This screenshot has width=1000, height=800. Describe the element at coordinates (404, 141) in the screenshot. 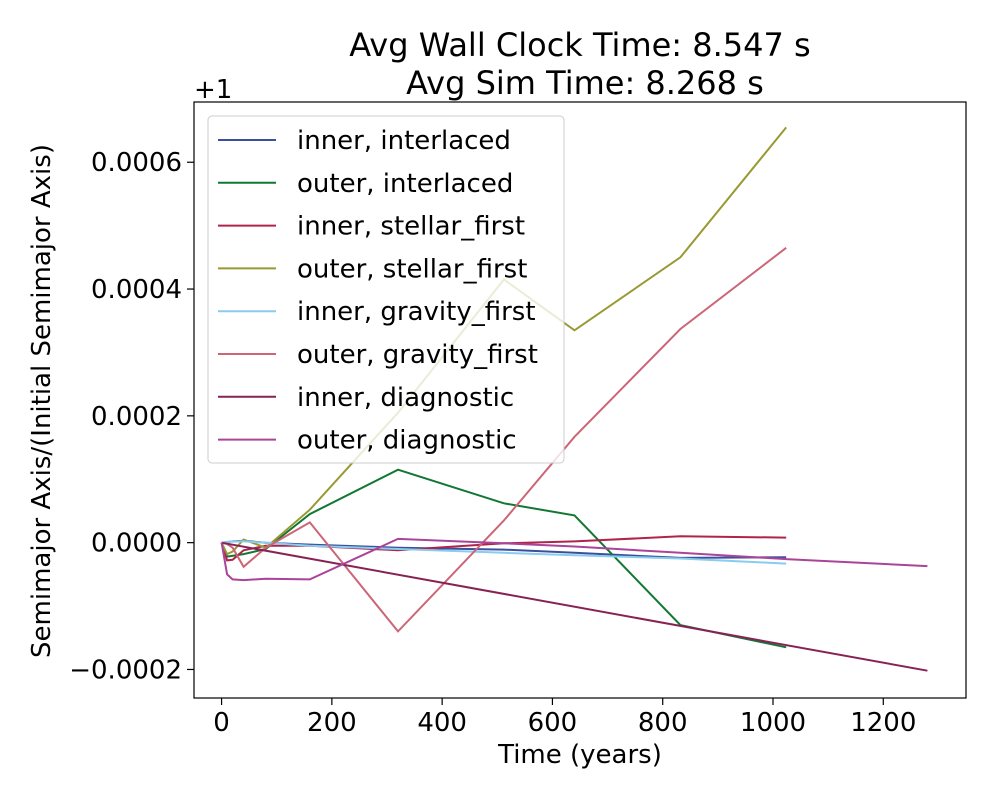

I see `legend-label-0: inner, interlaced` at that location.